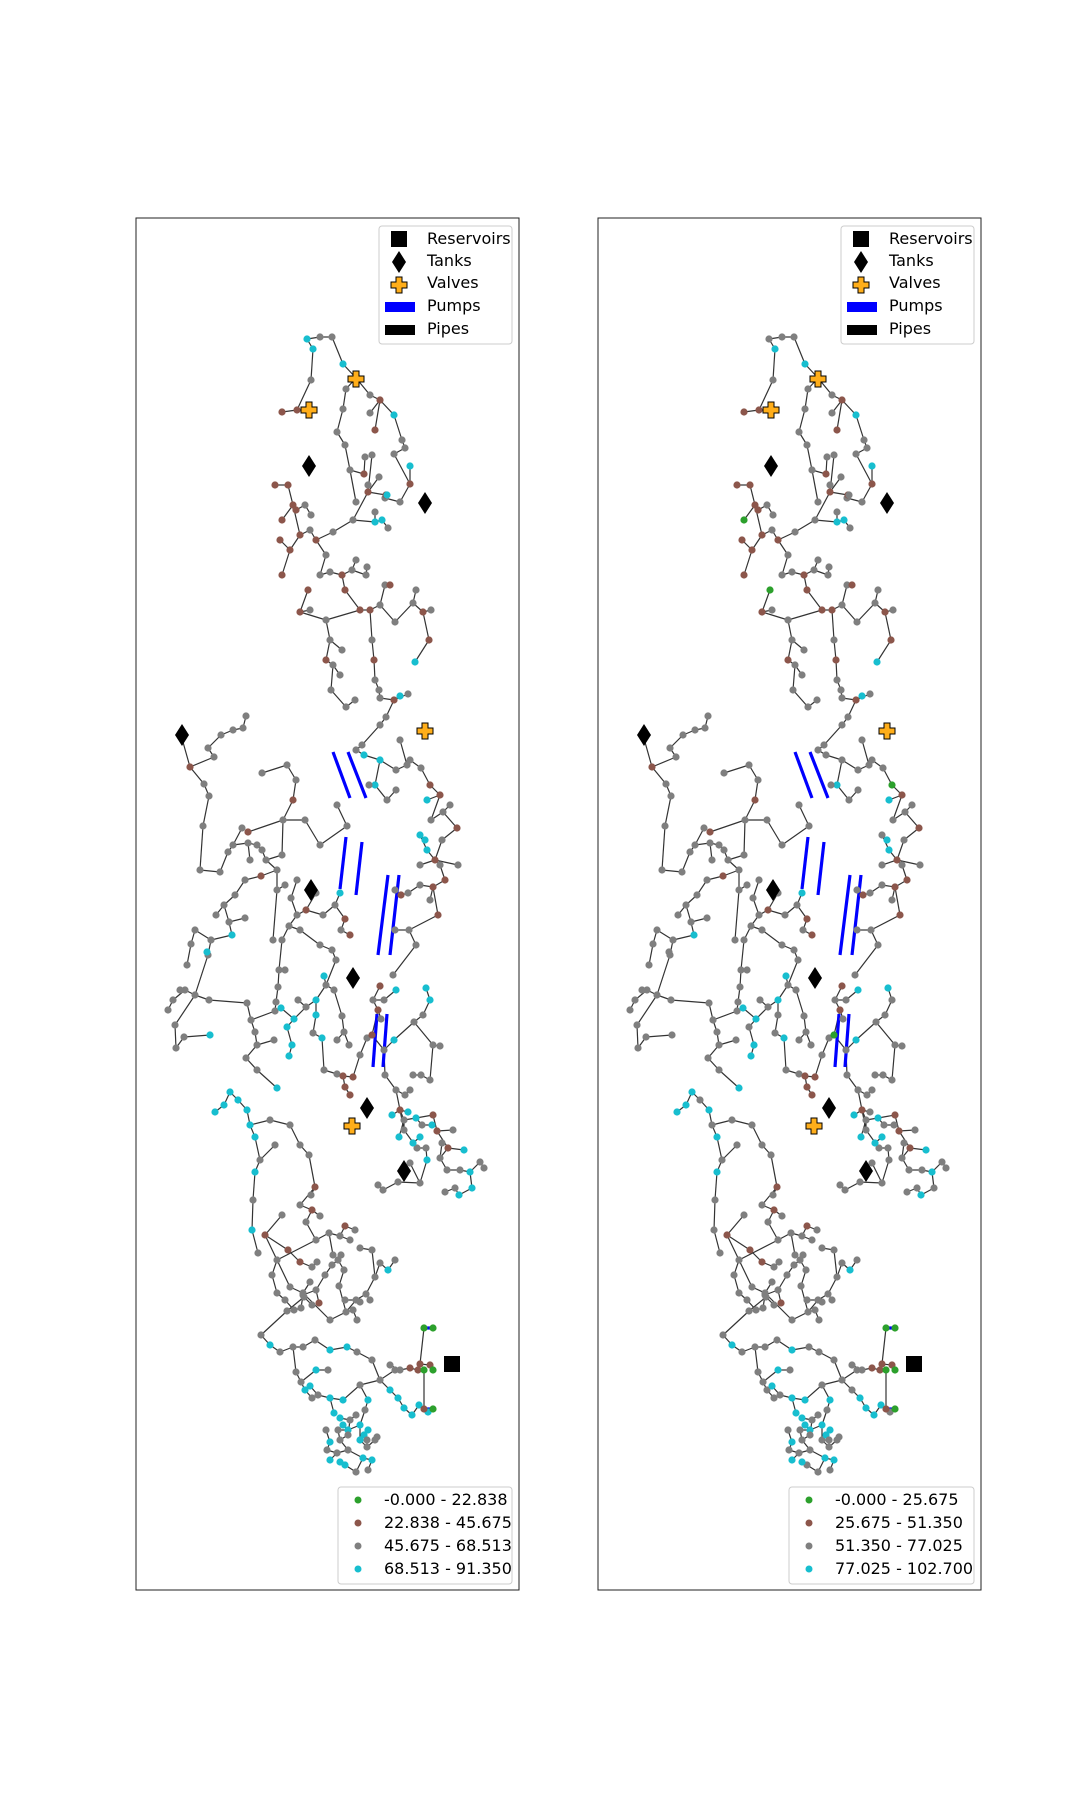 The image size is (1080, 1800). I want to click on legend-reservoirs-label: Reservoirs, so click(931, 238).